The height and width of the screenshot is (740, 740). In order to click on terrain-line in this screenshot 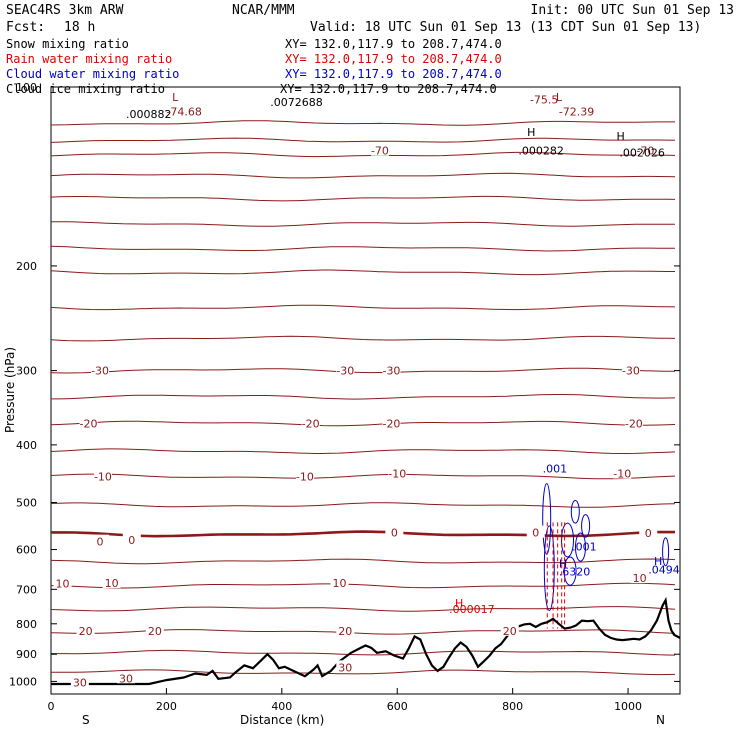, I will do `click(366, 641)`.